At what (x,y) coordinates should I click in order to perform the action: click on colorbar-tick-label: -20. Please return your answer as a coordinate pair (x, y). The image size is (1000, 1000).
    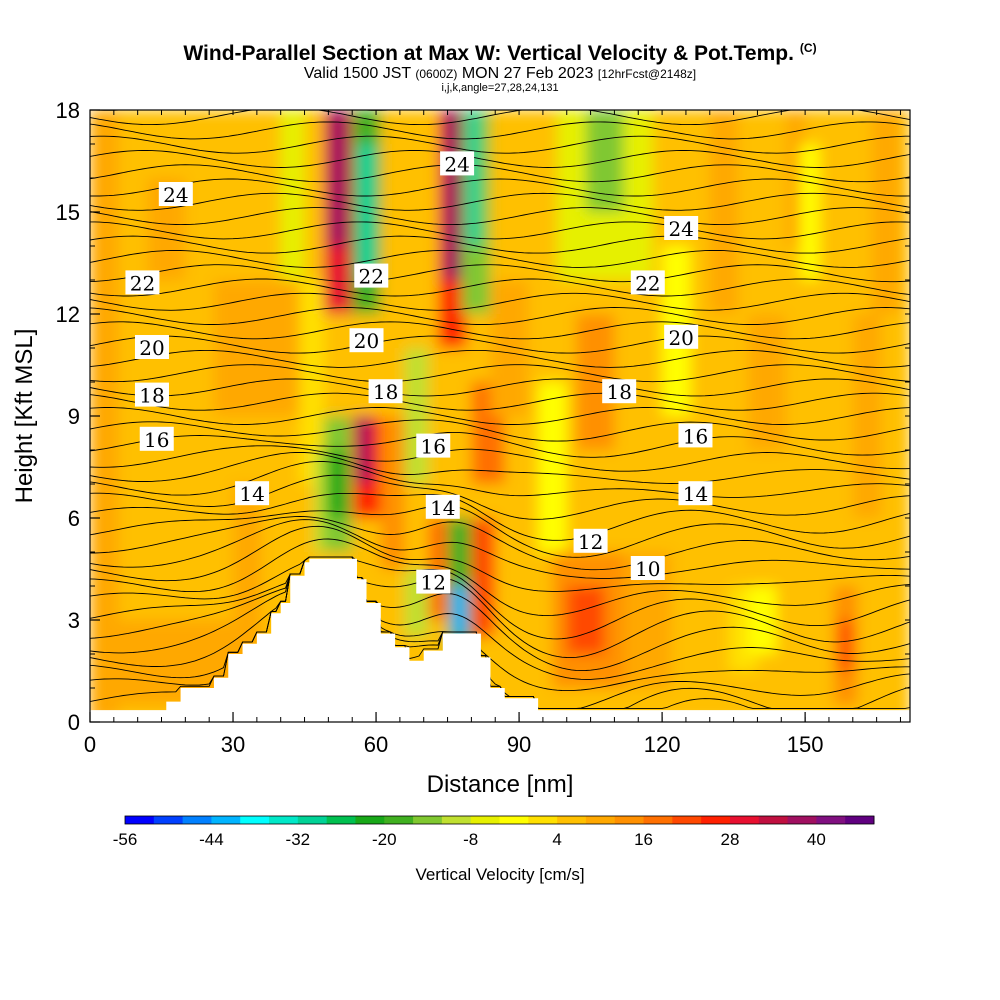
    Looking at the image, I should click on (384, 839).